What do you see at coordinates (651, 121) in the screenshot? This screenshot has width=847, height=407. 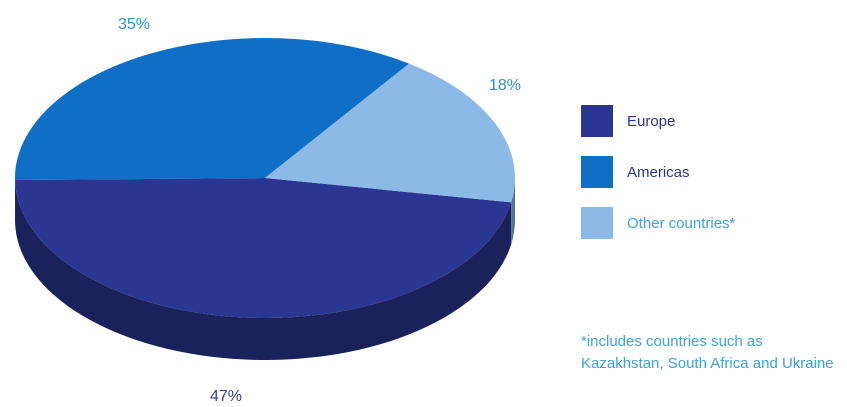 I see `legend-label: Europe` at bounding box center [651, 121].